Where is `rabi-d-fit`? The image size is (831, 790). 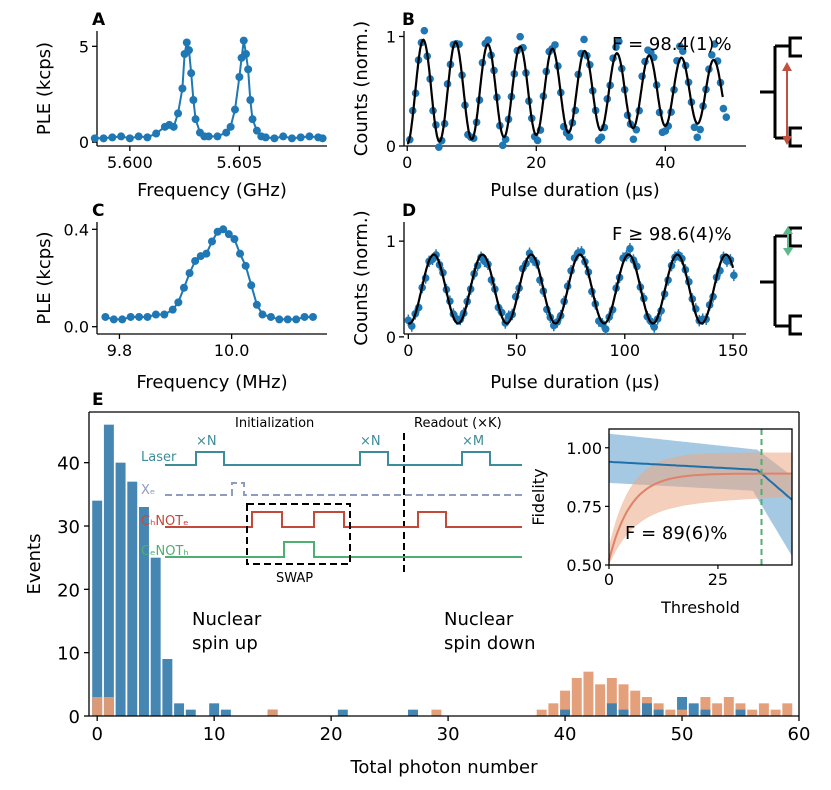
rabi-d-fit is located at coordinates (571, 289).